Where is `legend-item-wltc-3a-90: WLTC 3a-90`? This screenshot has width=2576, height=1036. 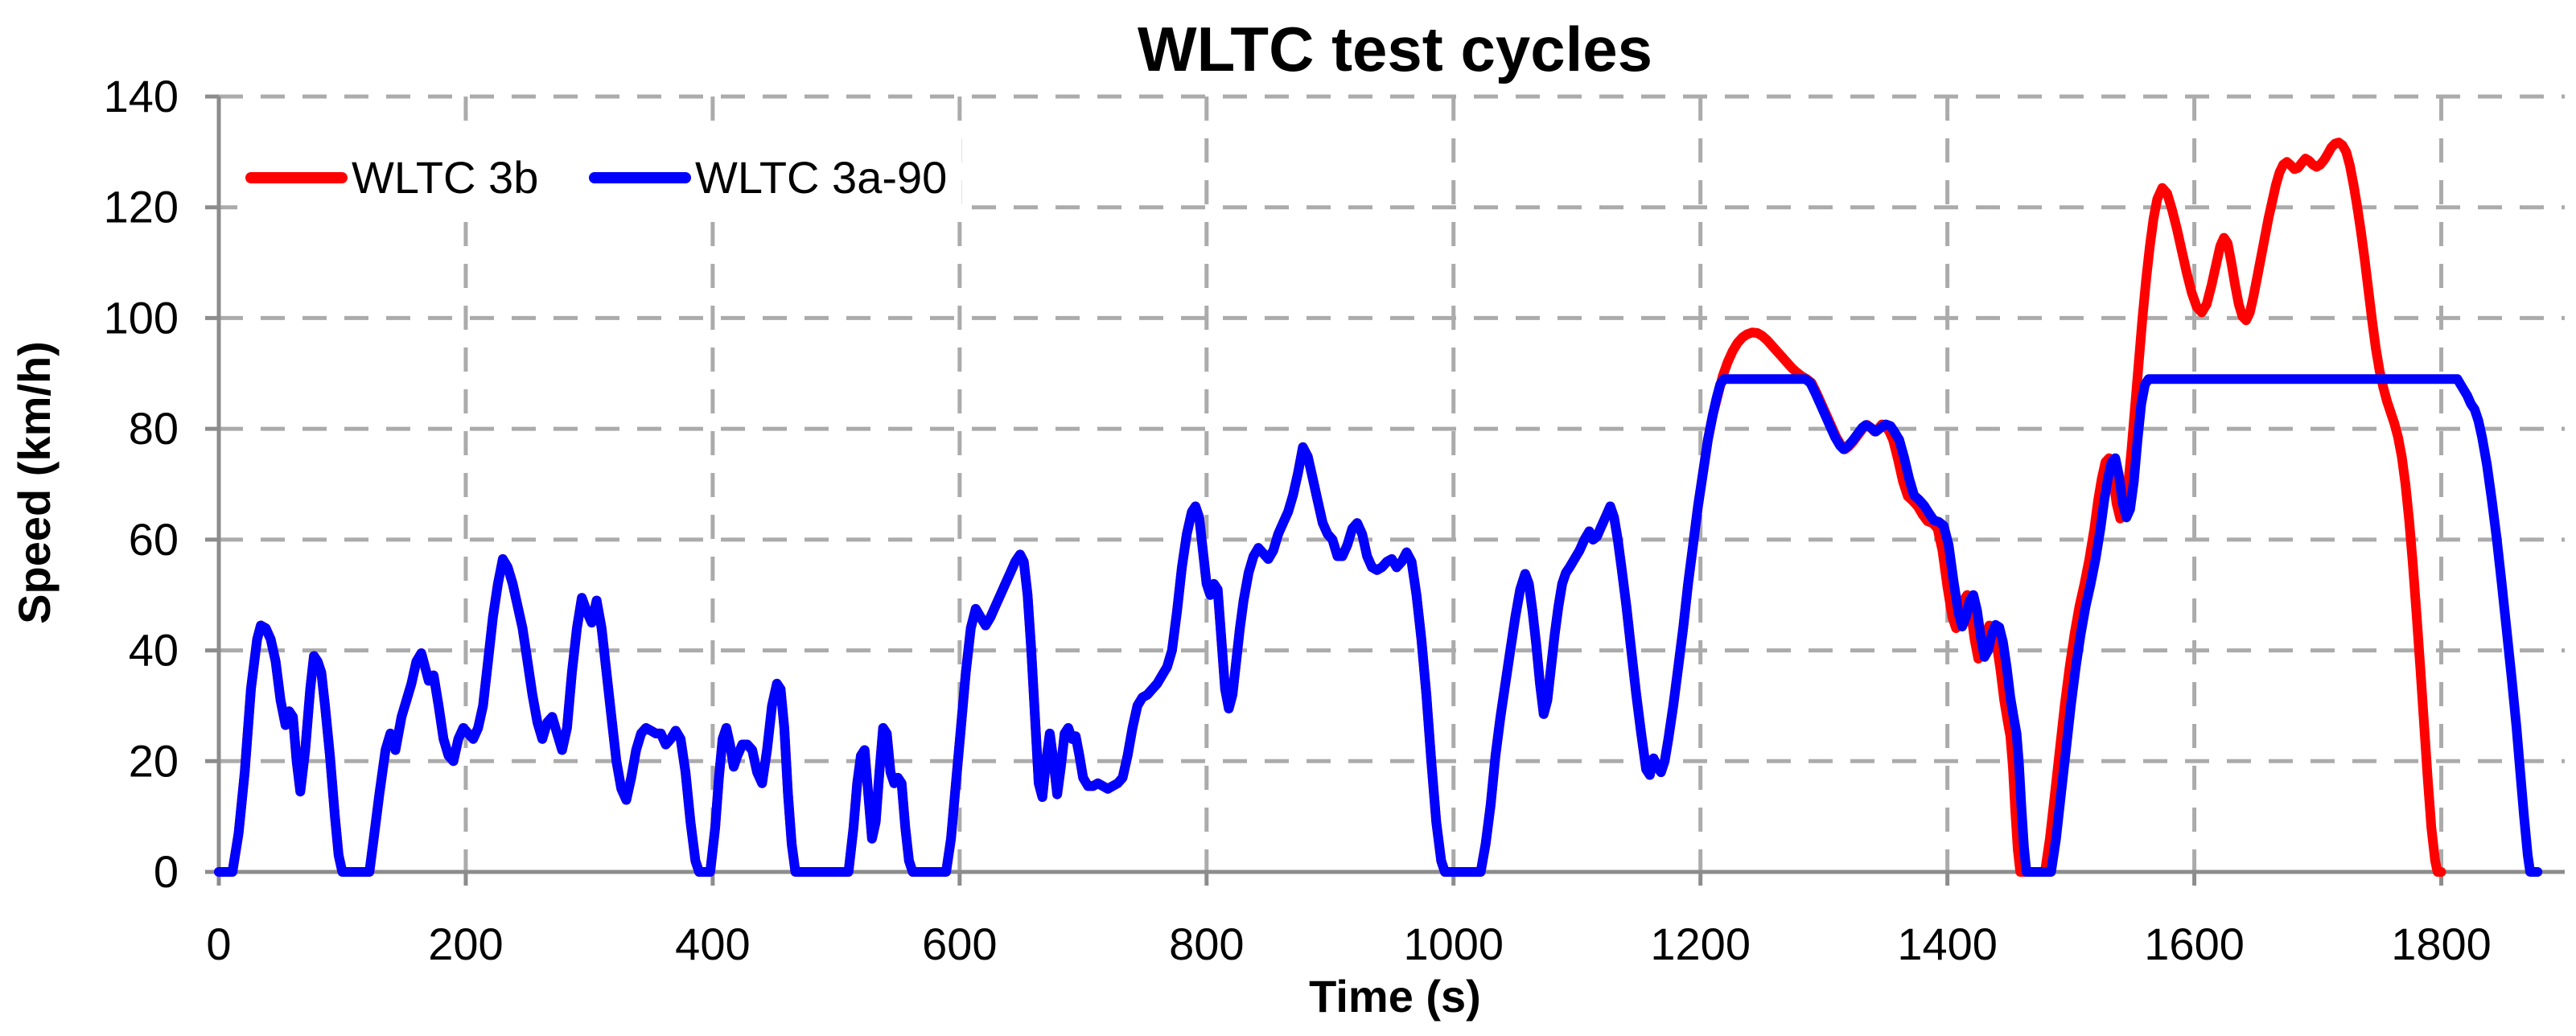 legend-item-wltc-3a-90: WLTC 3a-90 is located at coordinates (768, 177).